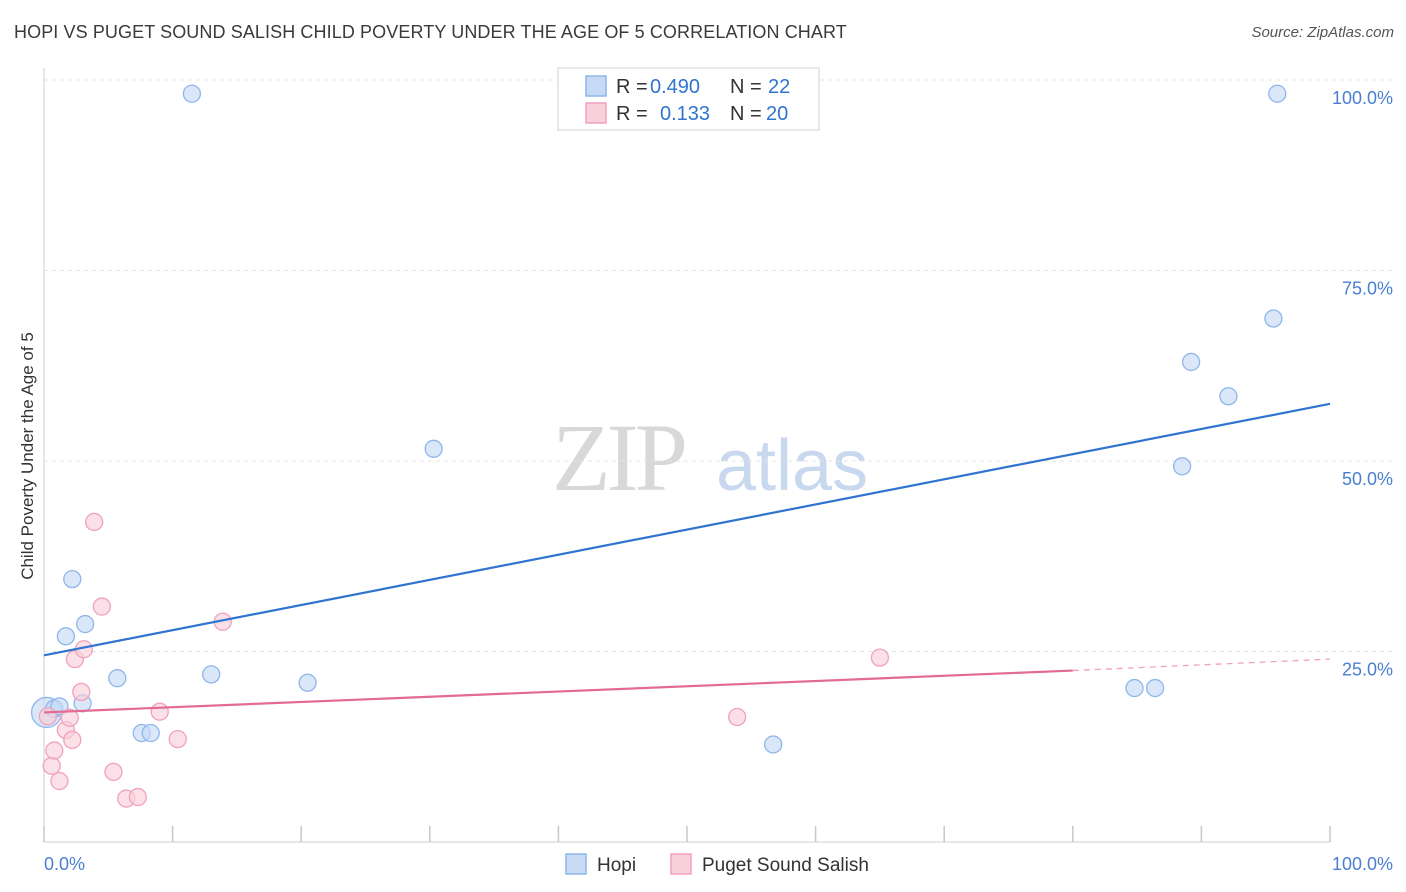  What do you see at coordinates (576, 864) in the screenshot?
I see `bottom-legend-swatch-hopi` at bounding box center [576, 864].